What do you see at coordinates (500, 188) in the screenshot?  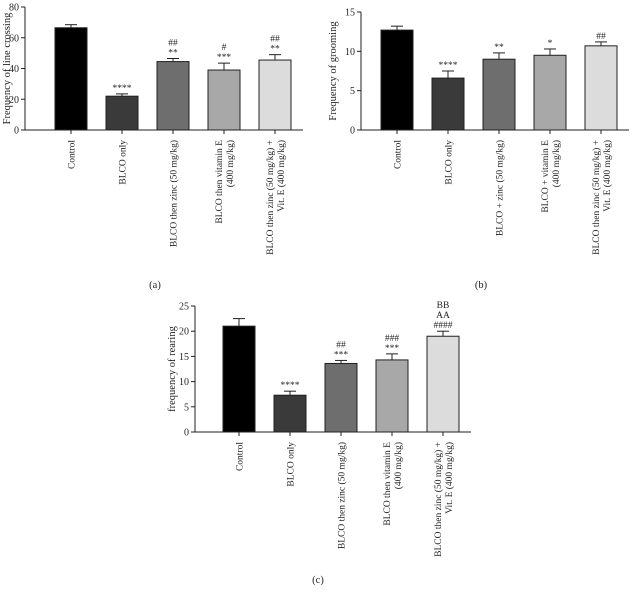 I see `panel-b-category-label: BLCO + zinc (50 mg/kg)` at bounding box center [500, 188].